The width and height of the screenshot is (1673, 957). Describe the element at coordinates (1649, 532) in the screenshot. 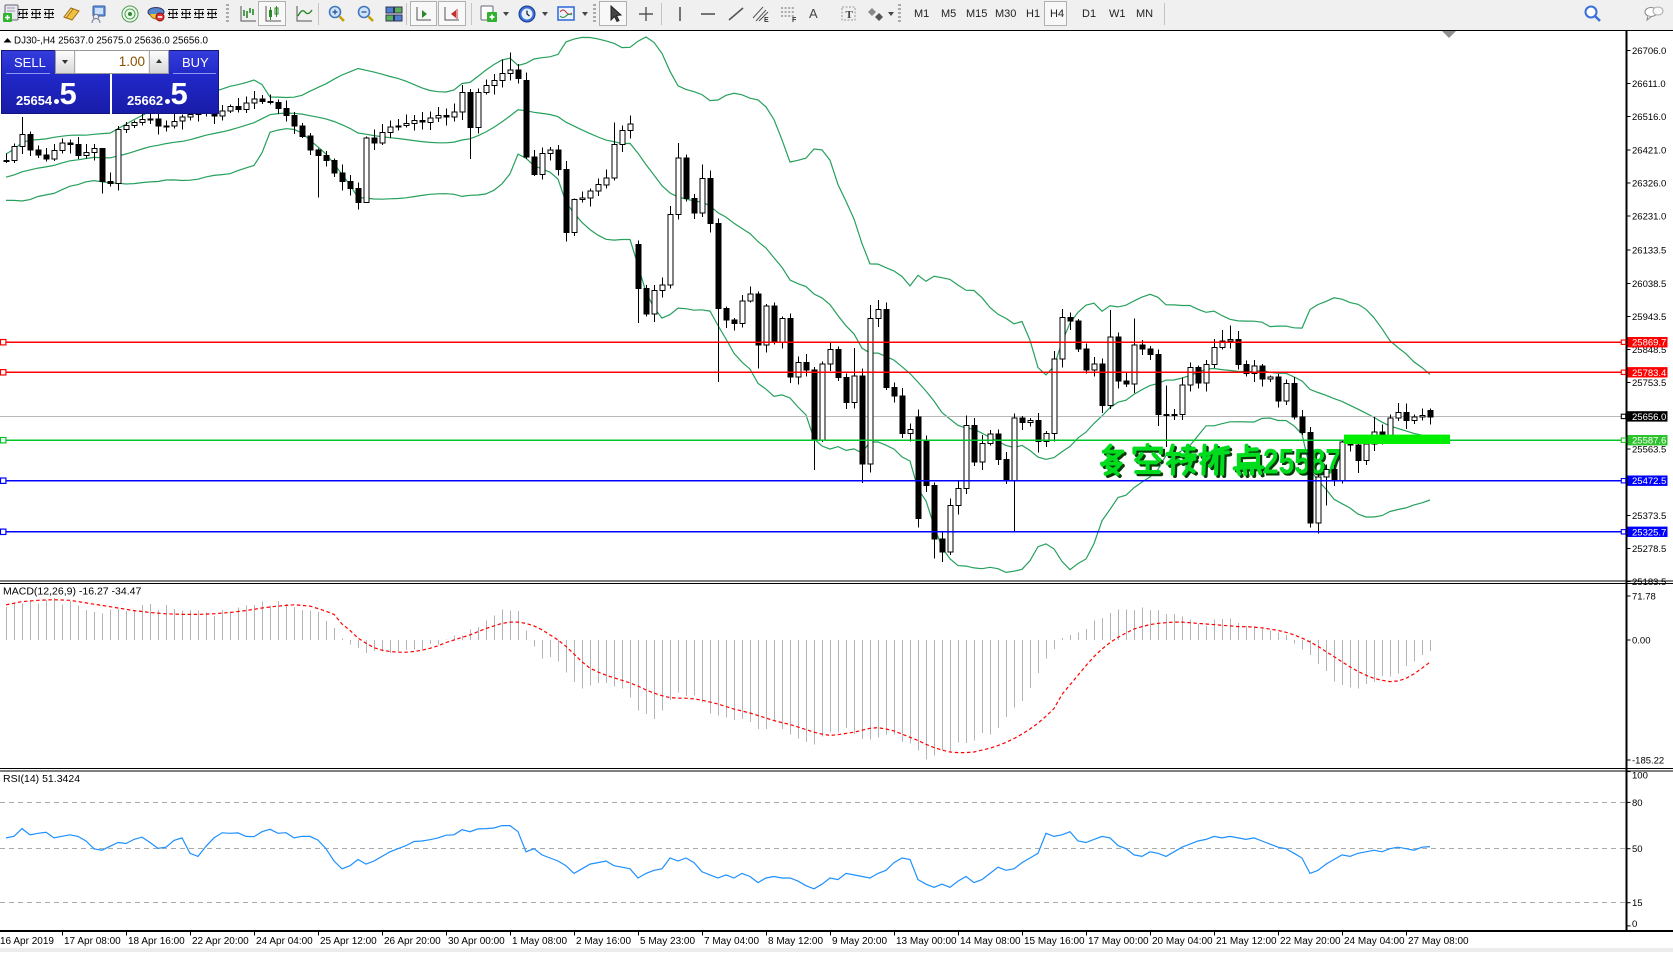

I see `svg-text: 25325.7` at that location.